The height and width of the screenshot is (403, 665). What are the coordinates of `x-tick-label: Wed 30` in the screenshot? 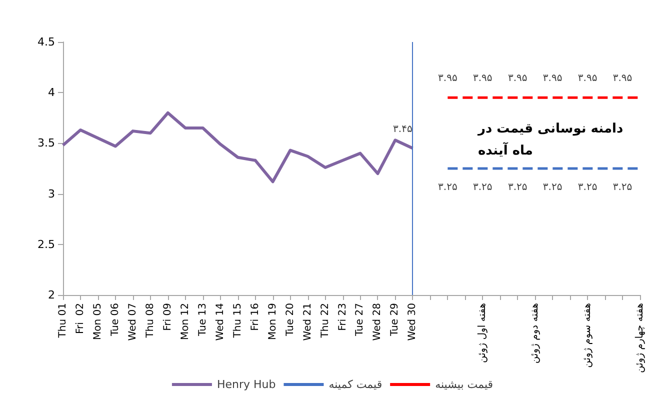 It's located at (412, 322).